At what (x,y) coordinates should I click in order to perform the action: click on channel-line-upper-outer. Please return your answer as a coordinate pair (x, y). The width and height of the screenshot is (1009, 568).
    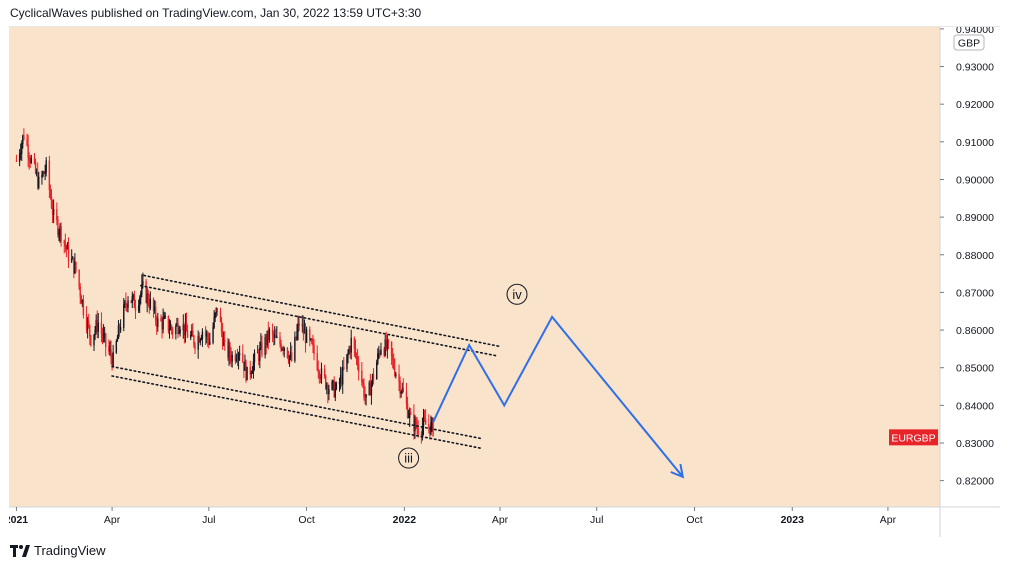
    Looking at the image, I should click on (321, 311).